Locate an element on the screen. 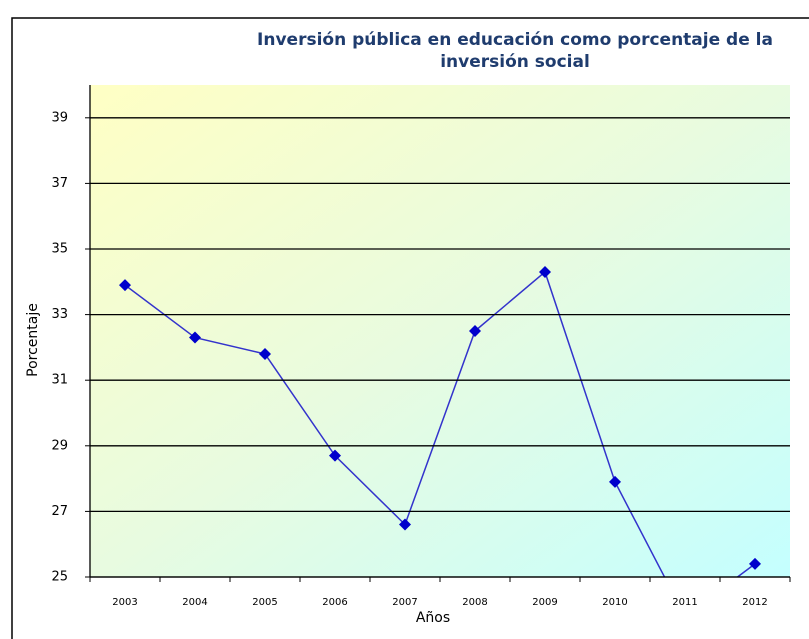 This screenshot has width=809, height=639. y-tick-label: 31 is located at coordinates (59, 380).